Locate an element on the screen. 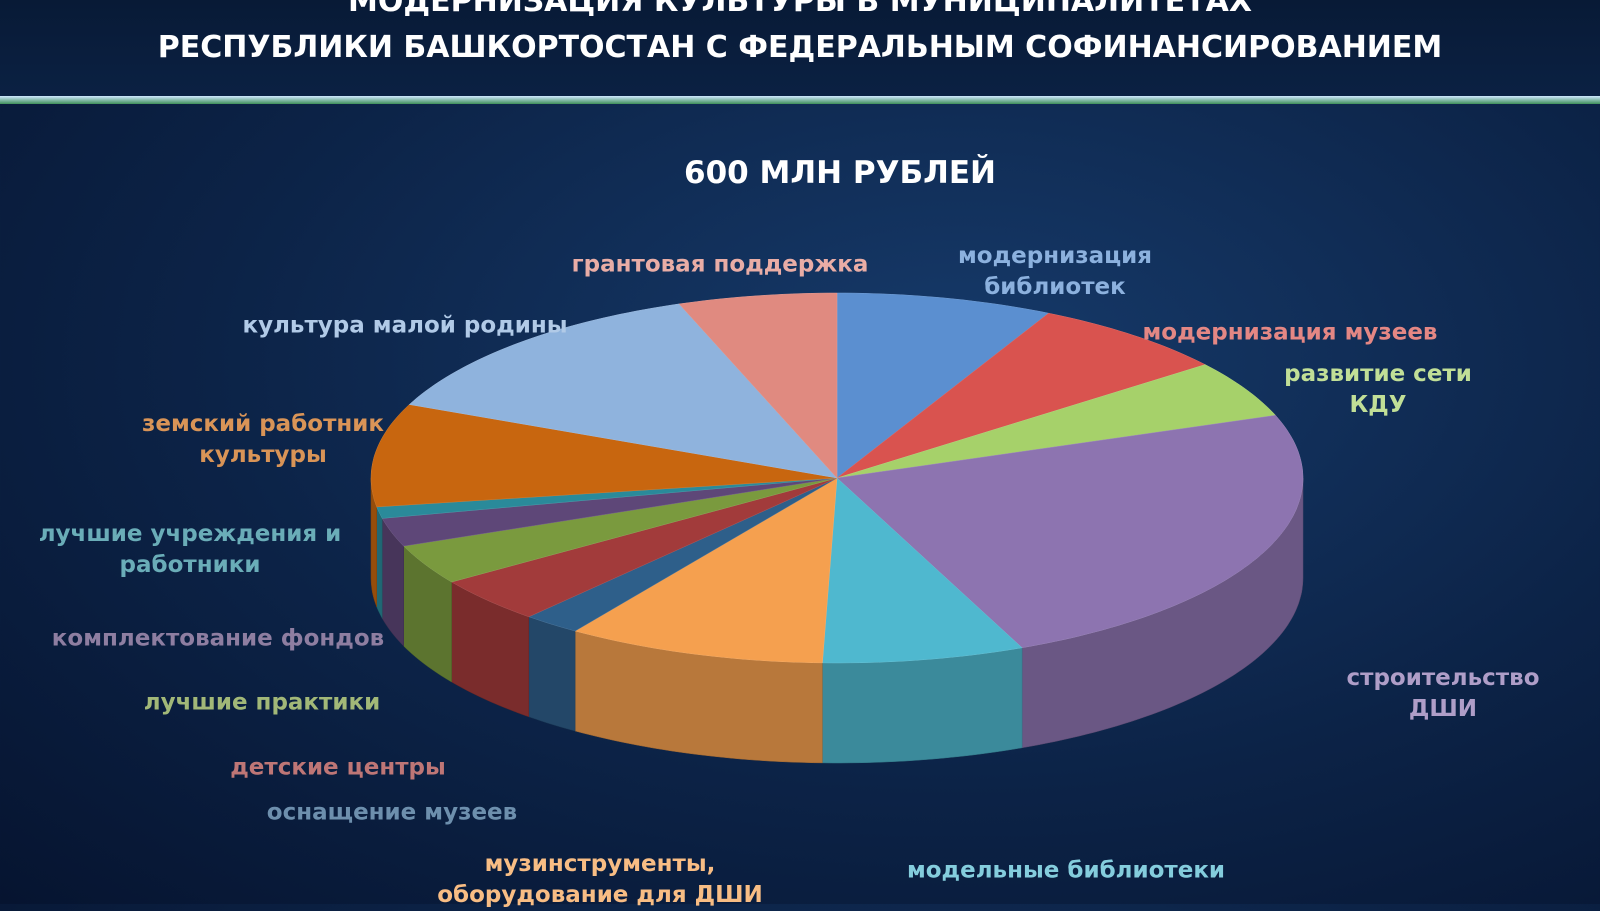 The height and width of the screenshot is (911, 1600). chart-title: 600 МЛН РУБЛЕЙ is located at coordinates (840, 173).